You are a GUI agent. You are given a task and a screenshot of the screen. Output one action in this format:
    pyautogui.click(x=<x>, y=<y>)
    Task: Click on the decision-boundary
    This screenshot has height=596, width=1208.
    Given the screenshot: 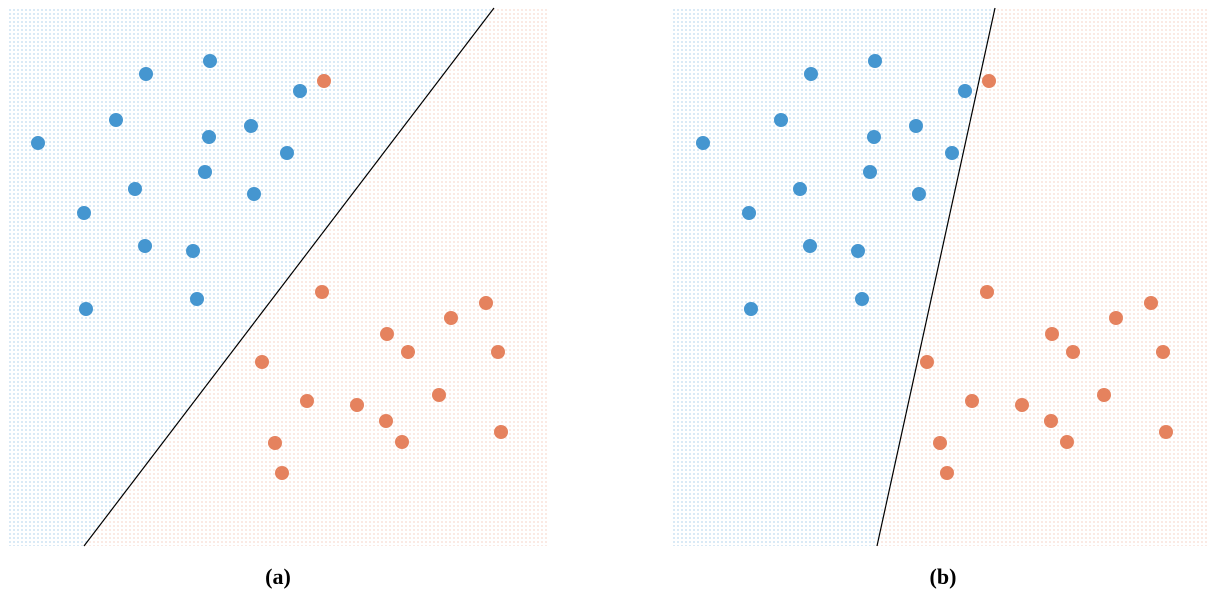 What is the action you would take?
    pyautogui.click(x=936, y=277)
    